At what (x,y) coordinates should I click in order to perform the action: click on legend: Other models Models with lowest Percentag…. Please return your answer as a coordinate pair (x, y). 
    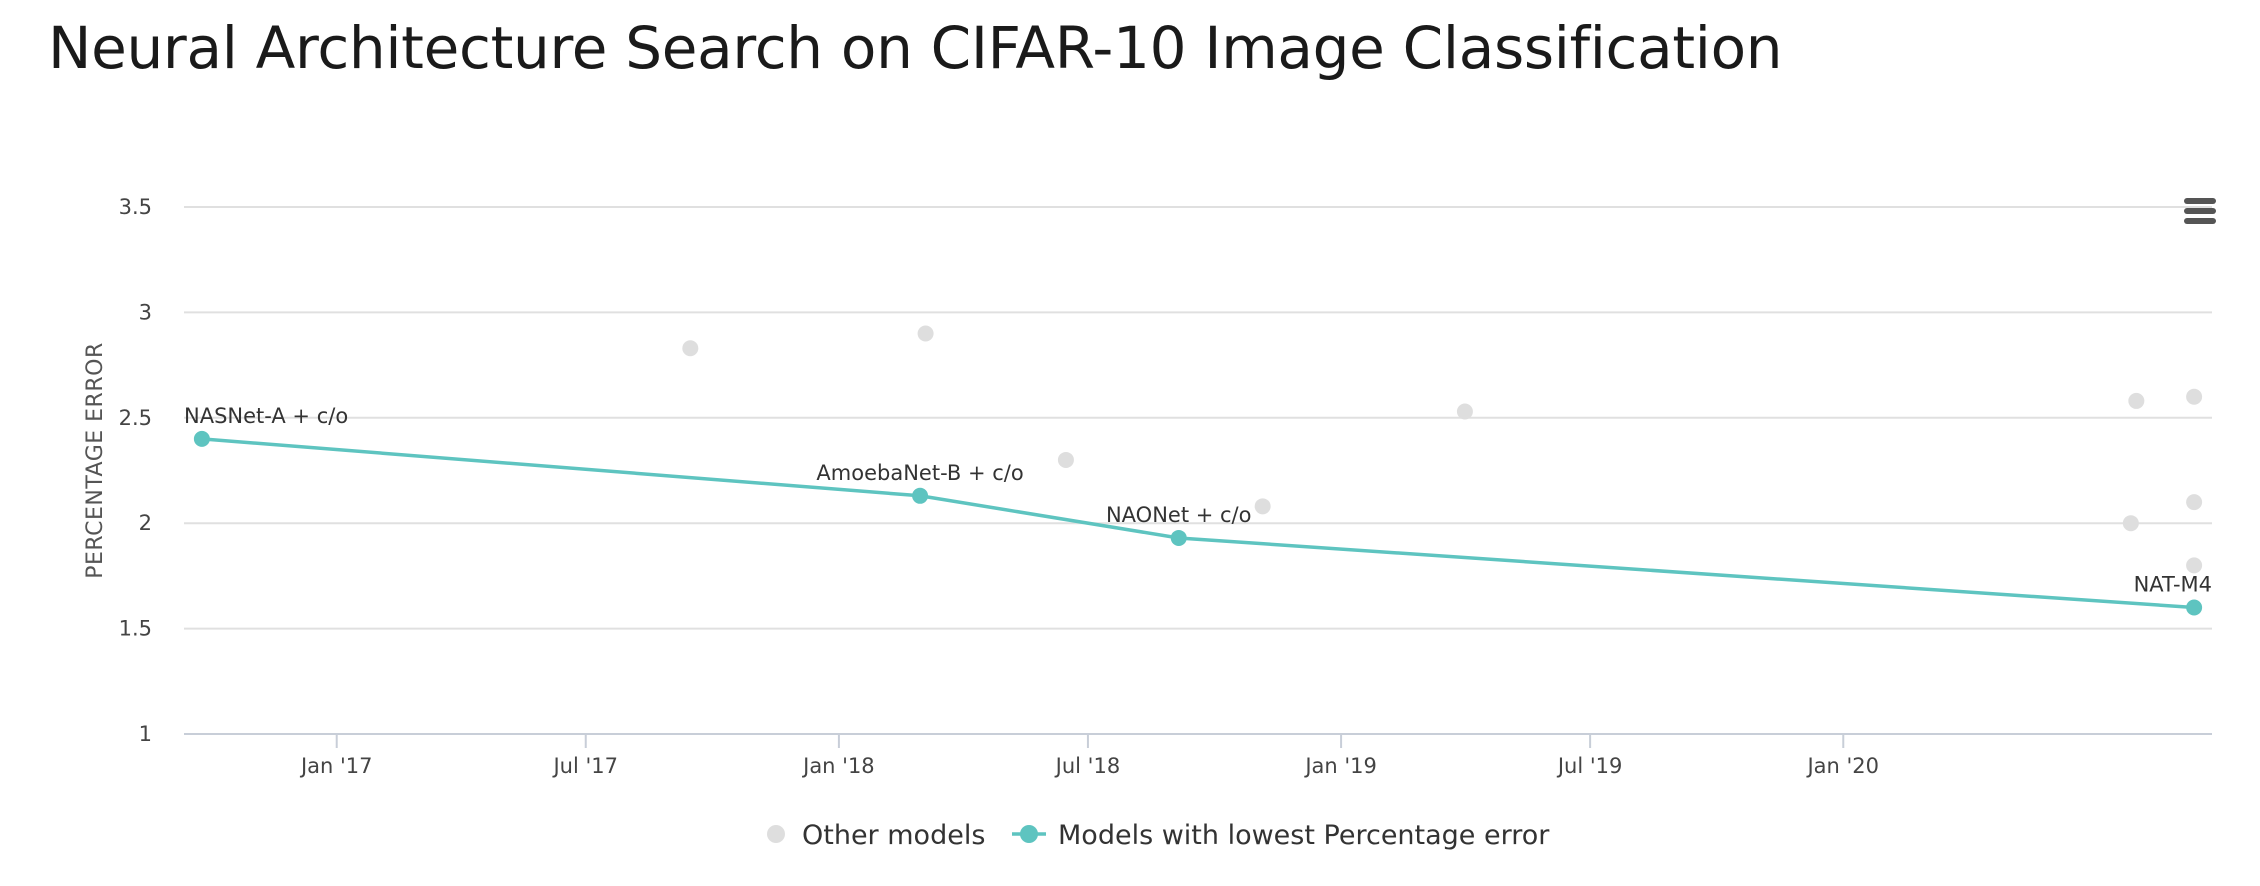
    Looking at the image, I should click on (1158, 835).